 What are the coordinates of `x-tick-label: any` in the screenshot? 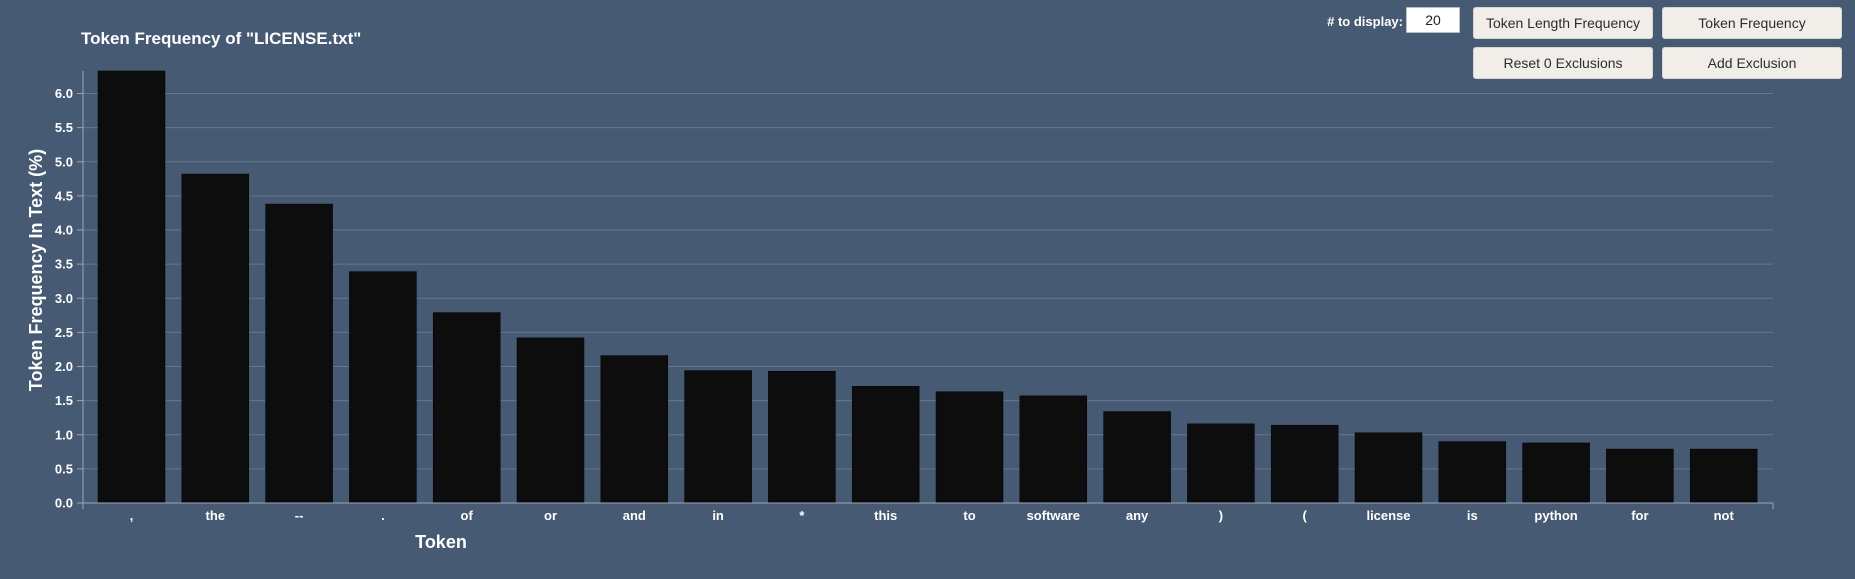 It's located at (1137, 515).